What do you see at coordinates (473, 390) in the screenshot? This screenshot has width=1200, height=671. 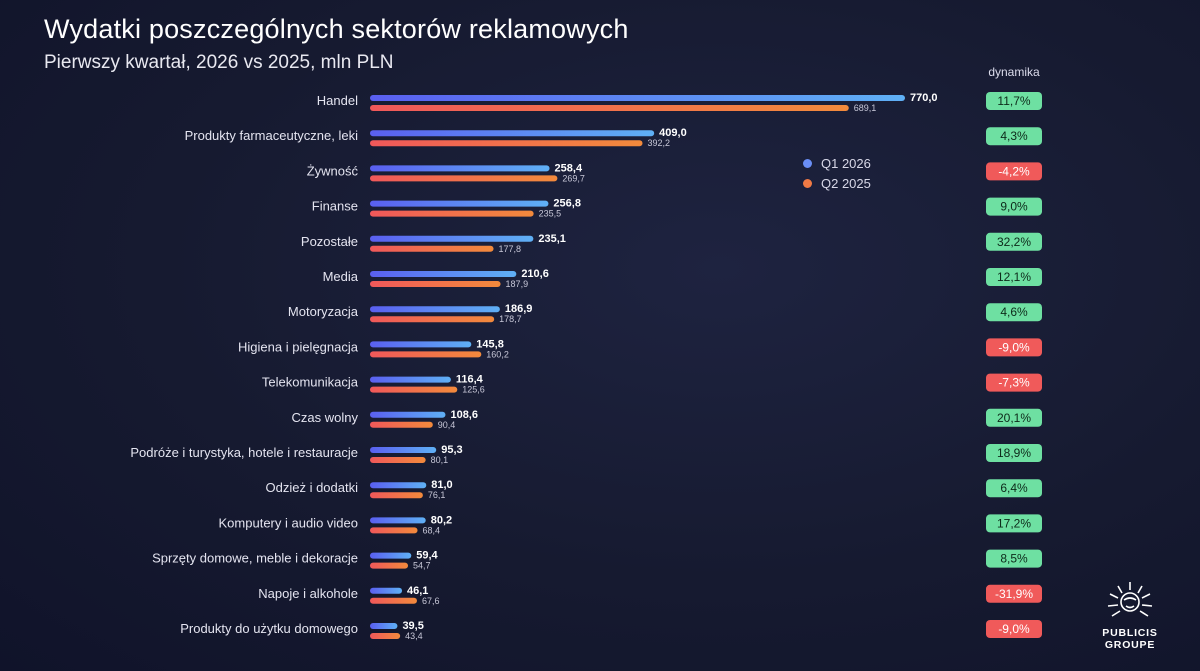 I see `value-label-q2-2025: 125,6` at bounding box center [473, 390].